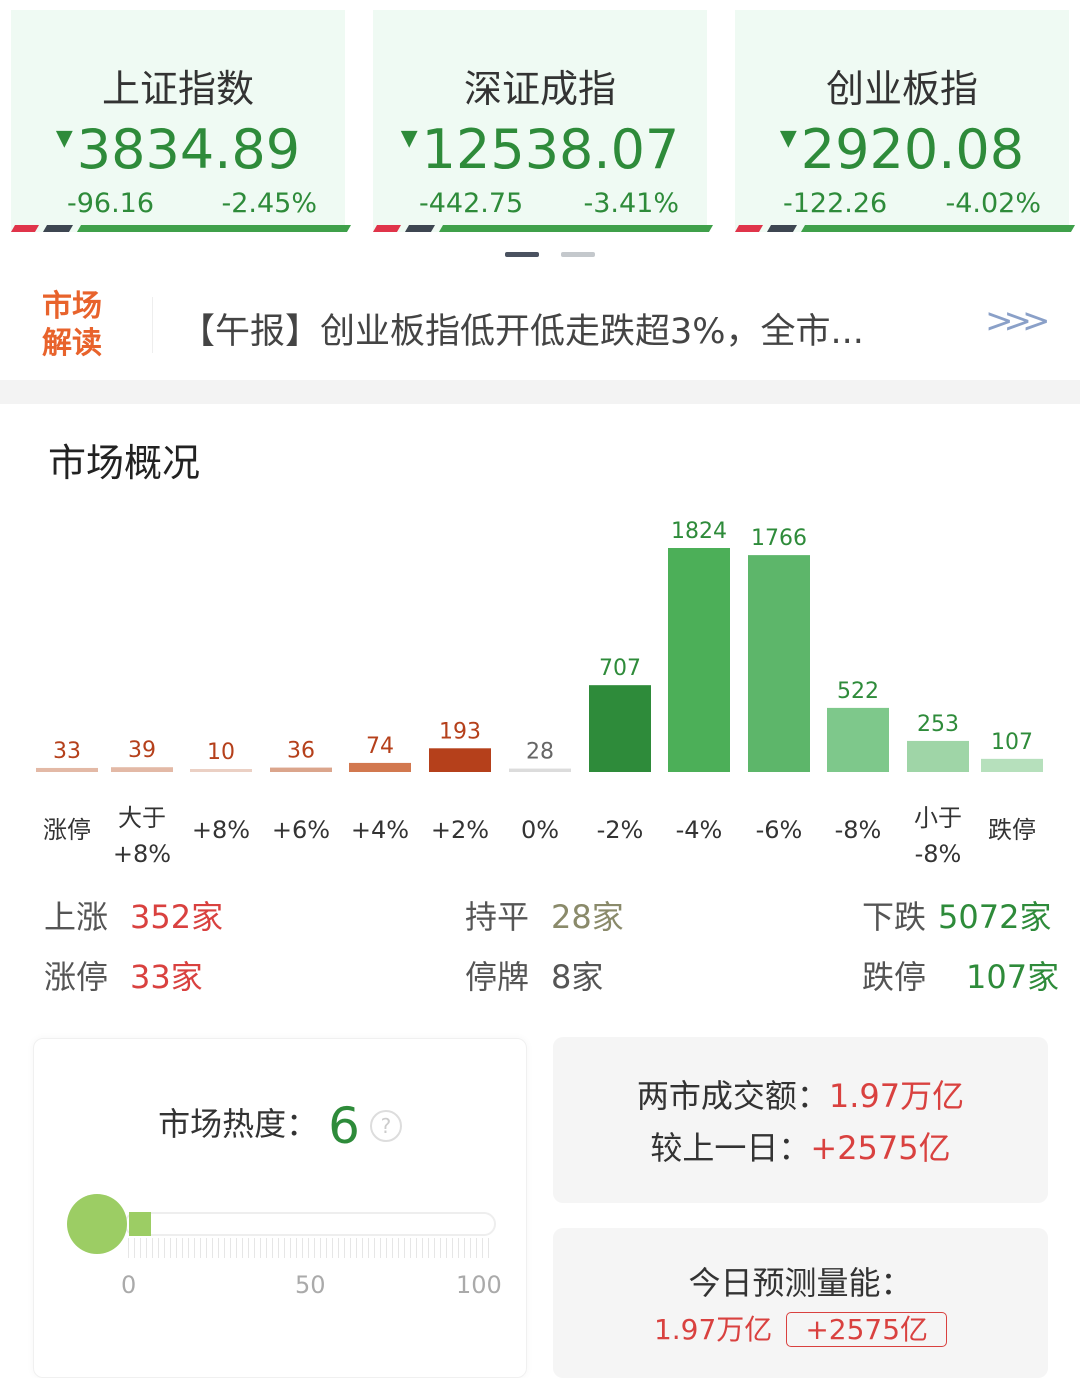 This screenshot has width=1080, height=1378. I want to click on heat-title: 市场热度： 6?, so click(280, 1126).